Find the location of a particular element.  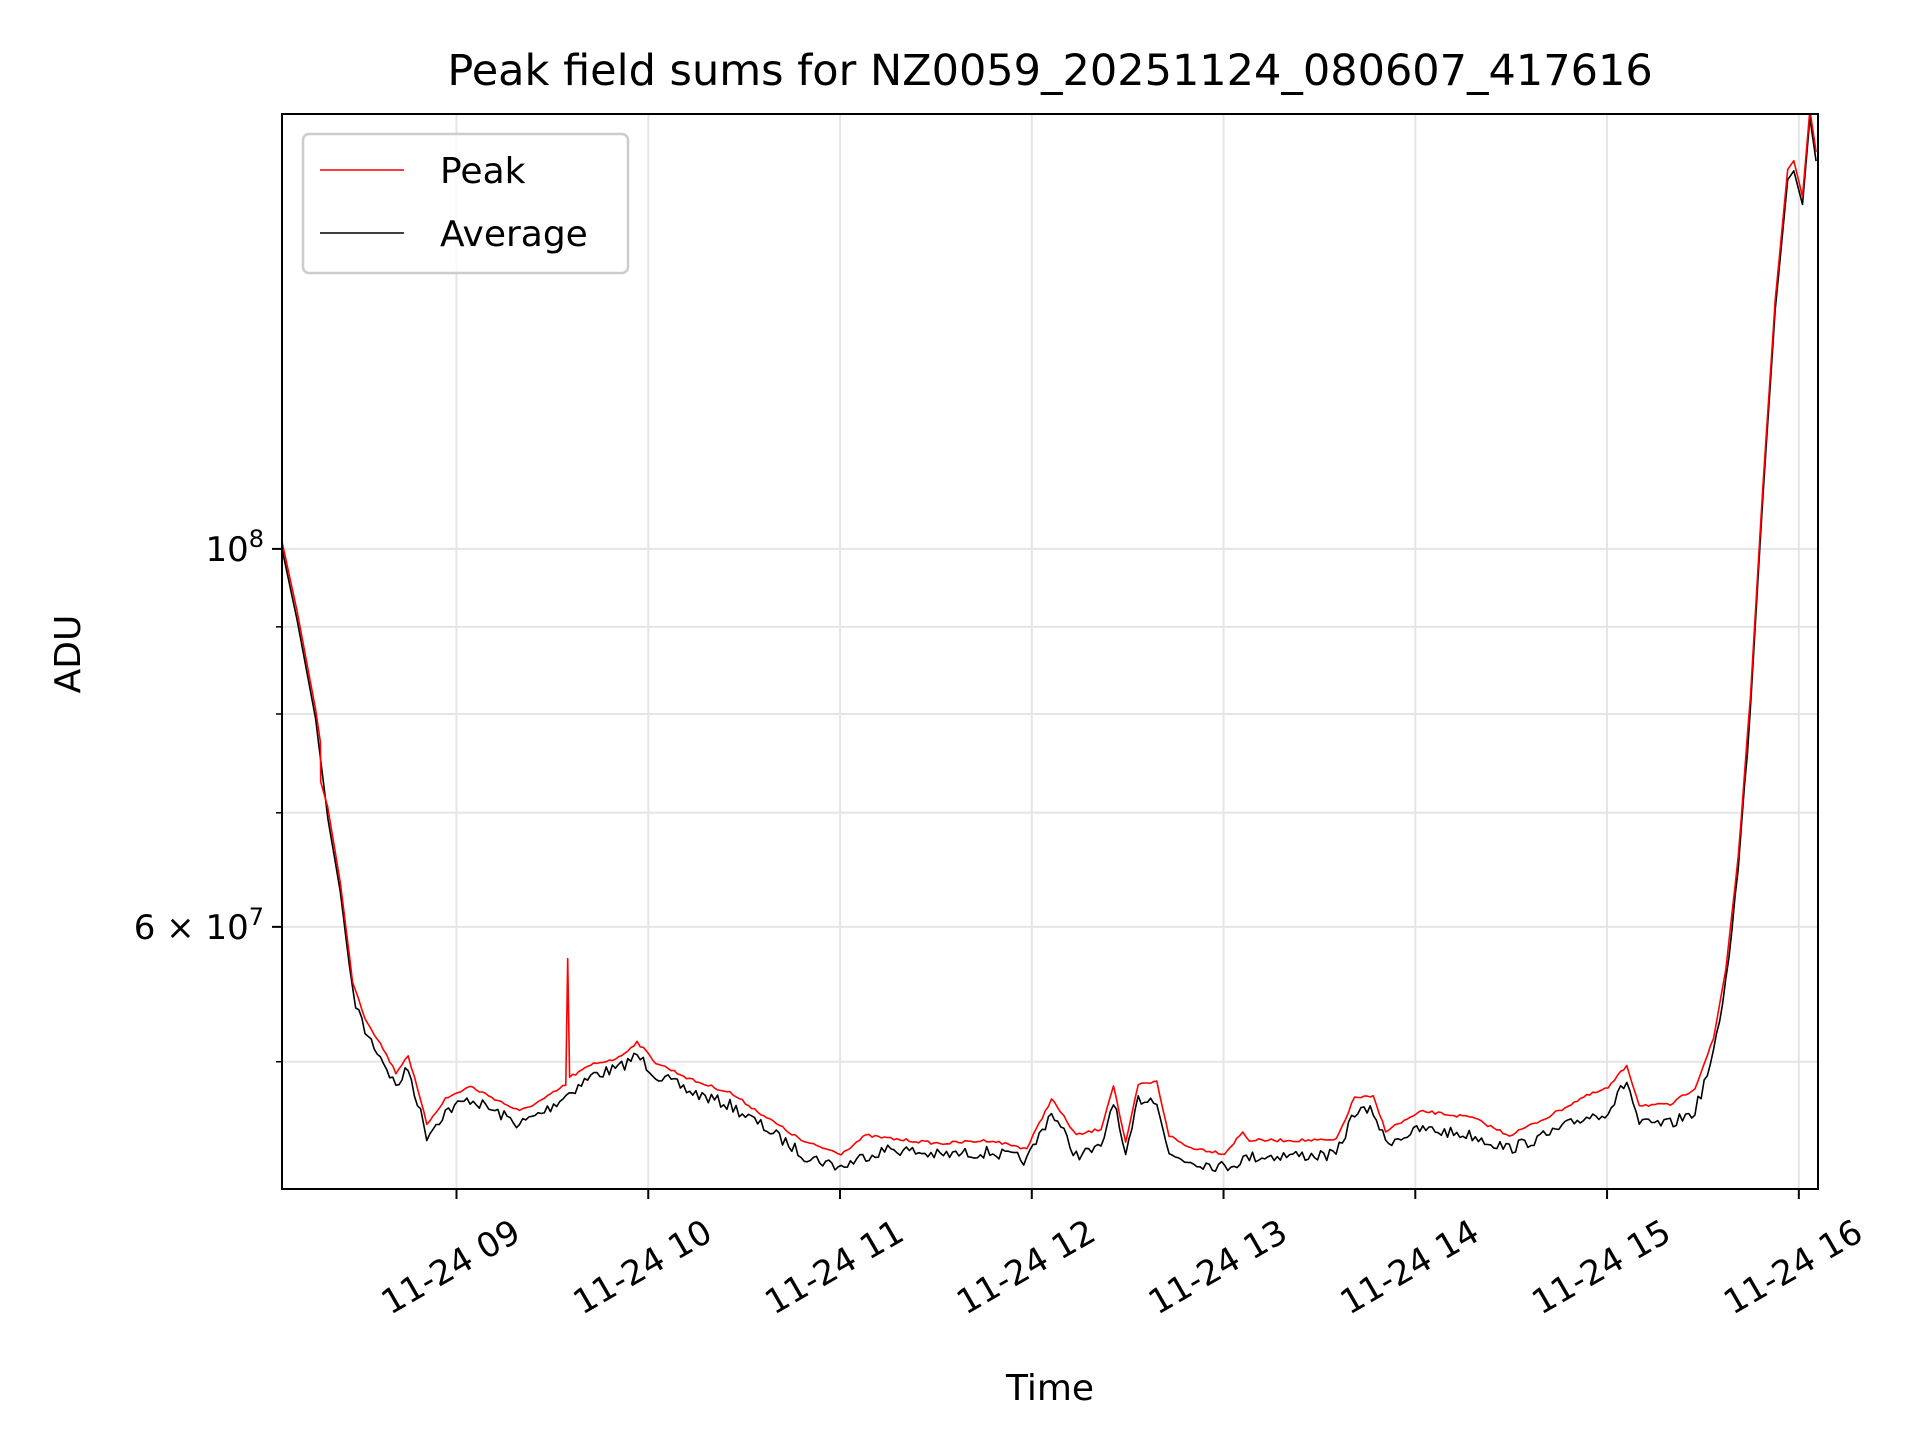

legend-average-label: Average is located at coordinates (514, 234).